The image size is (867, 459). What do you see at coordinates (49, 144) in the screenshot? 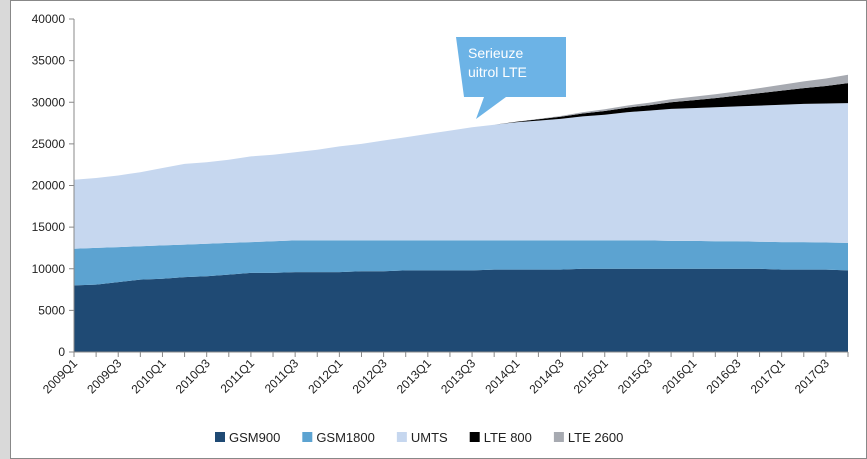
I see `y-tick-label: 25000` at bounding box center [49, 144].